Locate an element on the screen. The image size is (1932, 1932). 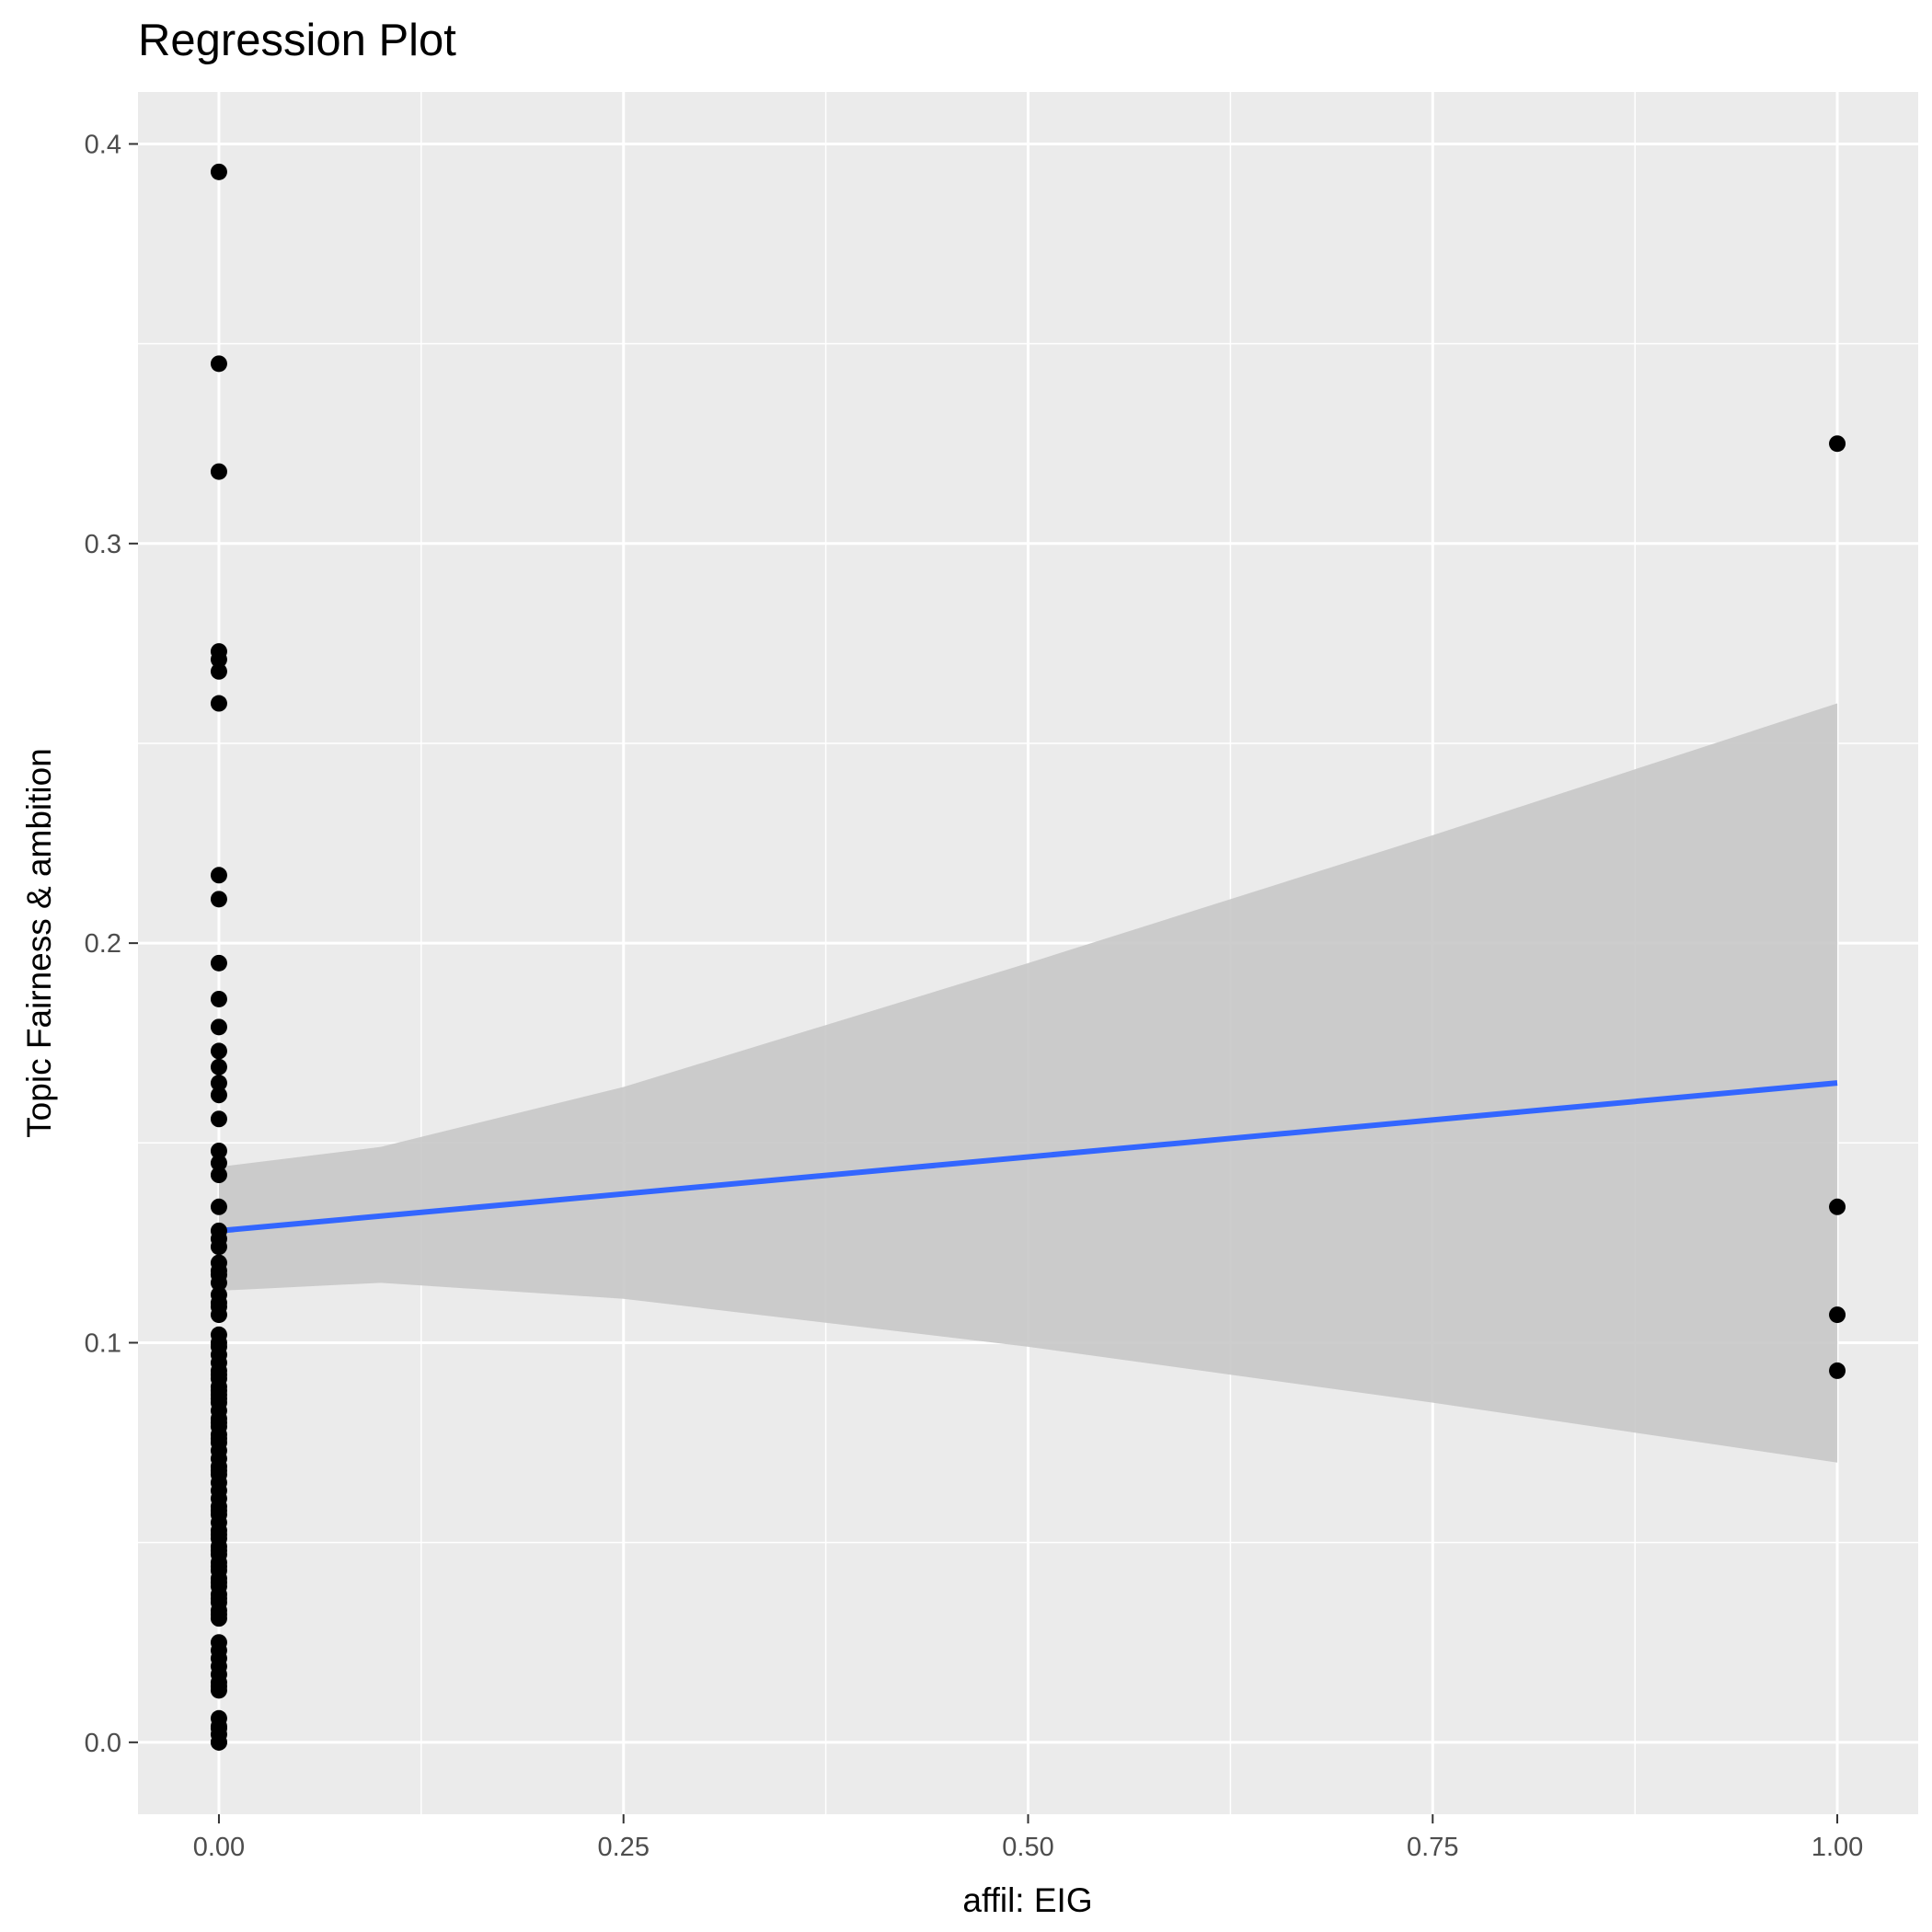
x-tick-label: 1.00 is located at coordinates (1837, 1847).